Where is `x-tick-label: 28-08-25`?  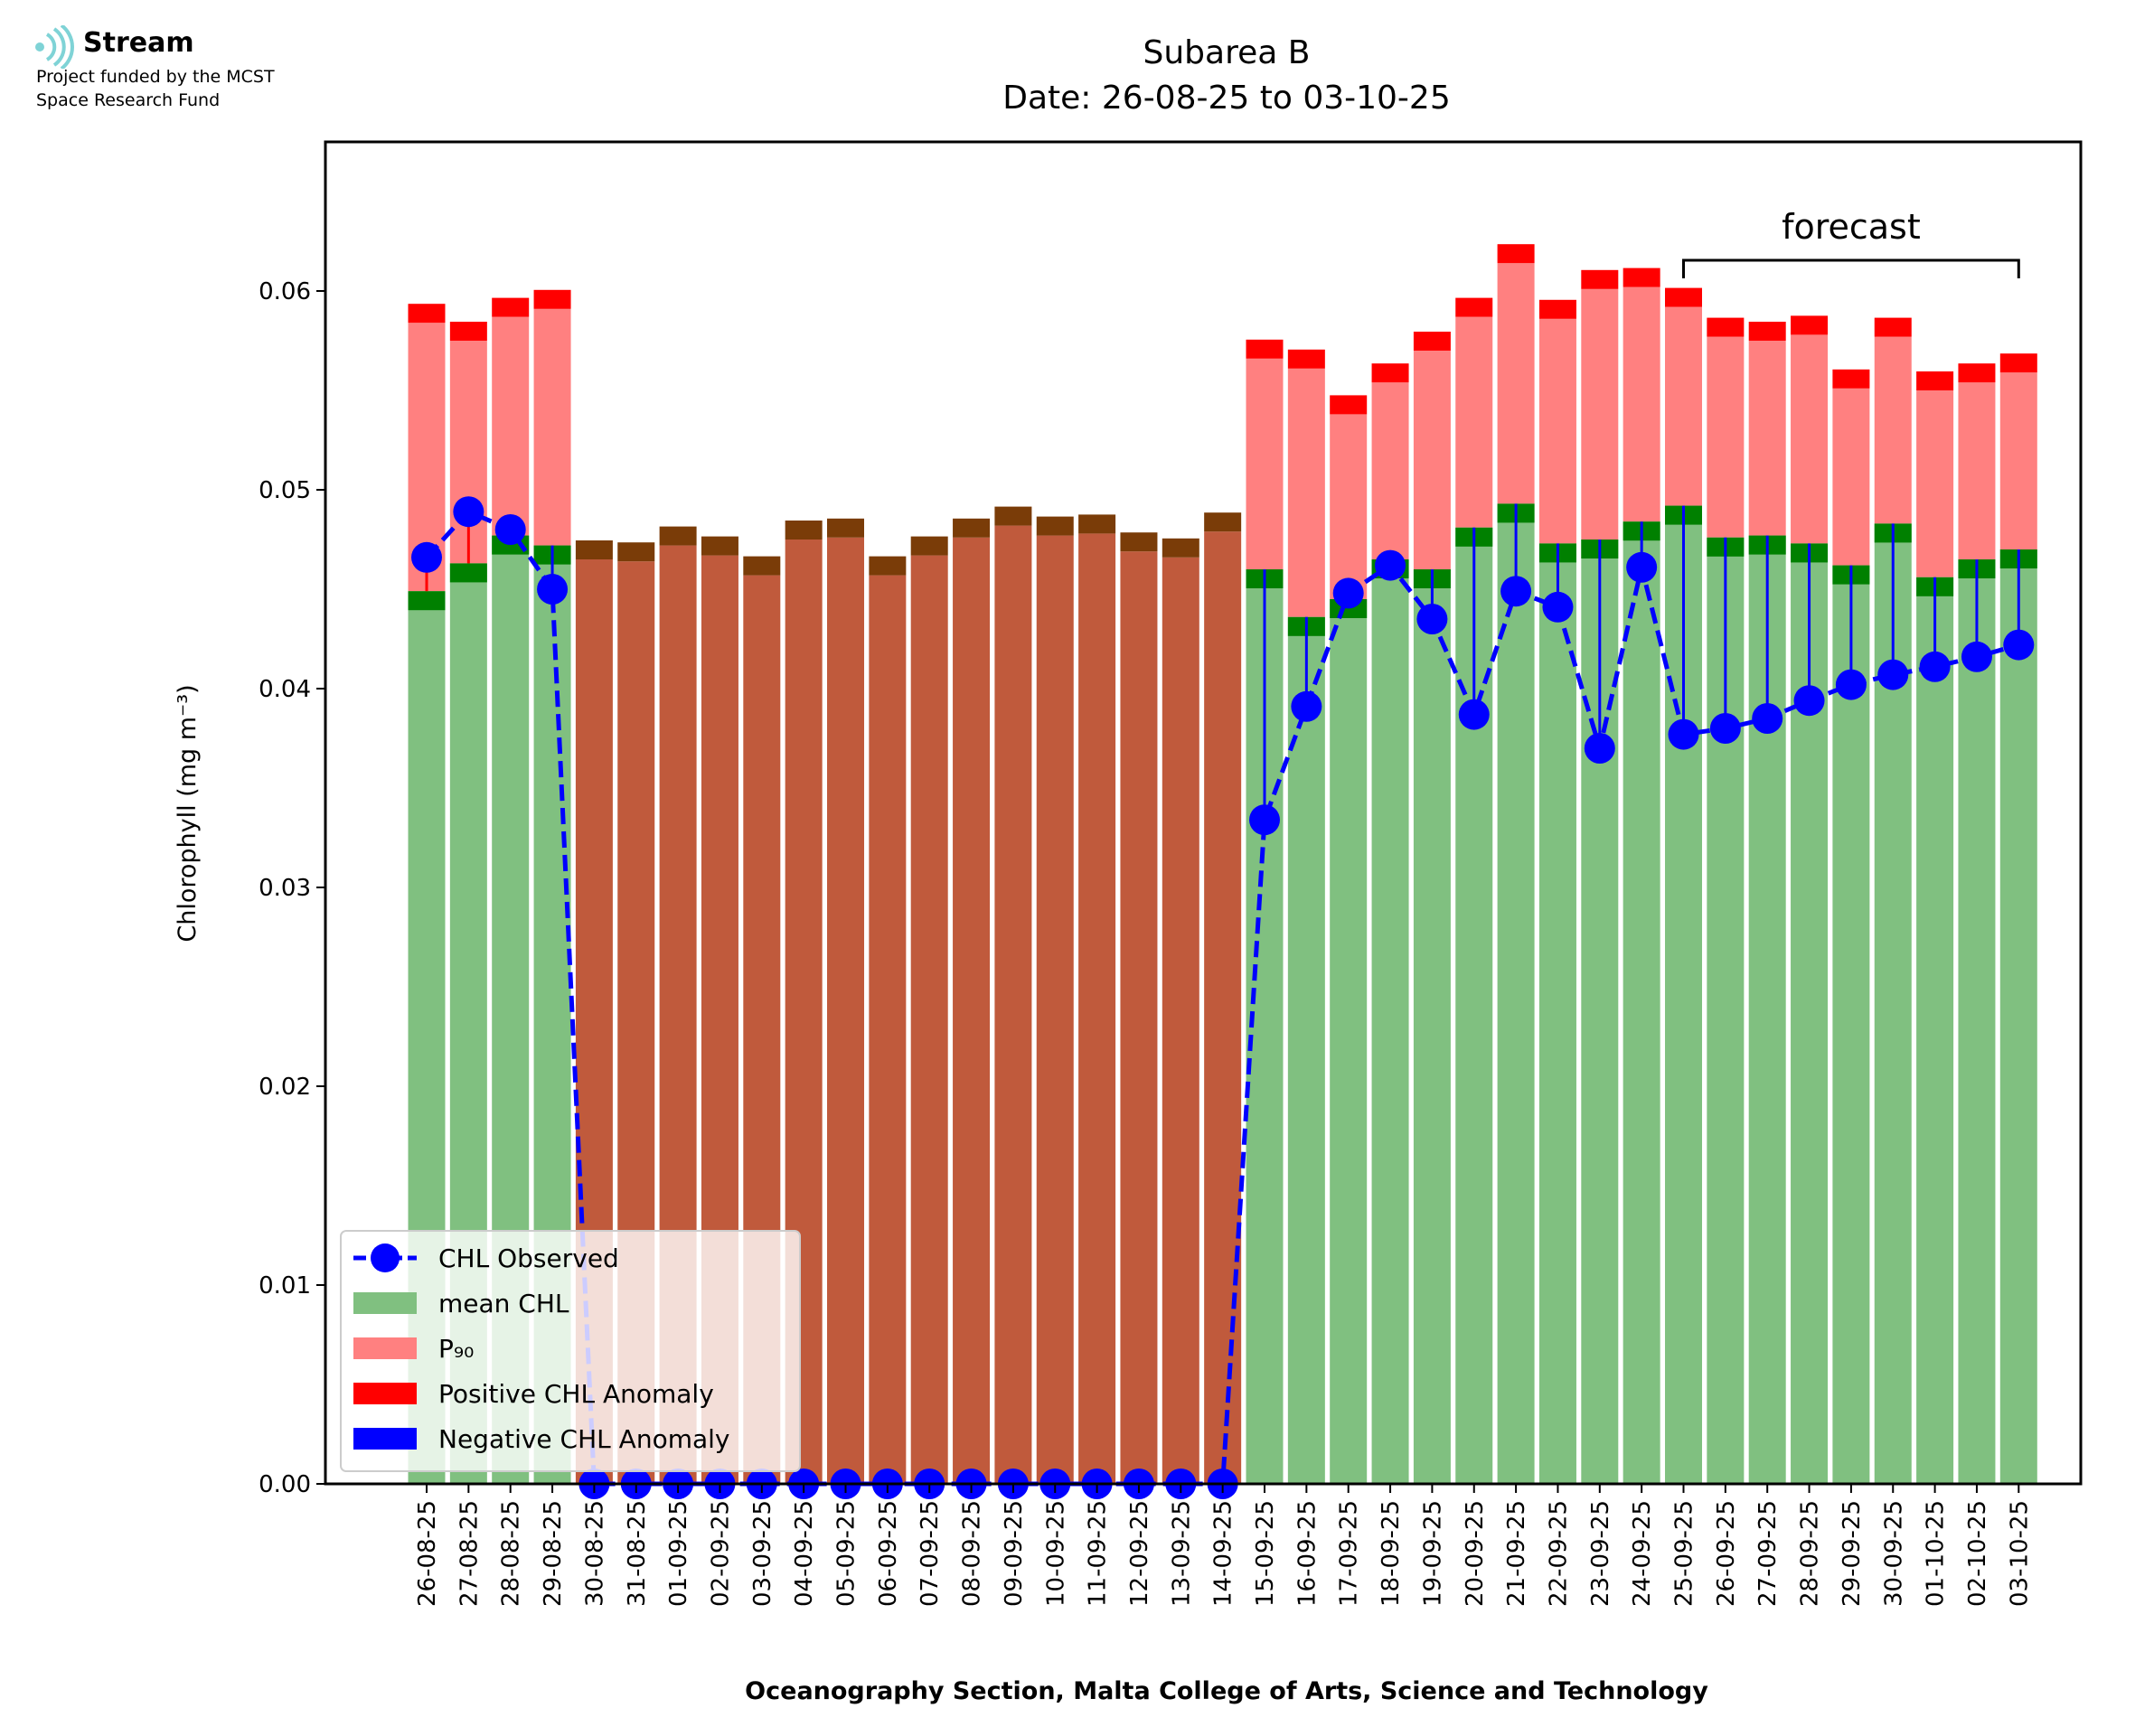 x-tick-label: 28-08-25 is located at coordinates (511, 1554).